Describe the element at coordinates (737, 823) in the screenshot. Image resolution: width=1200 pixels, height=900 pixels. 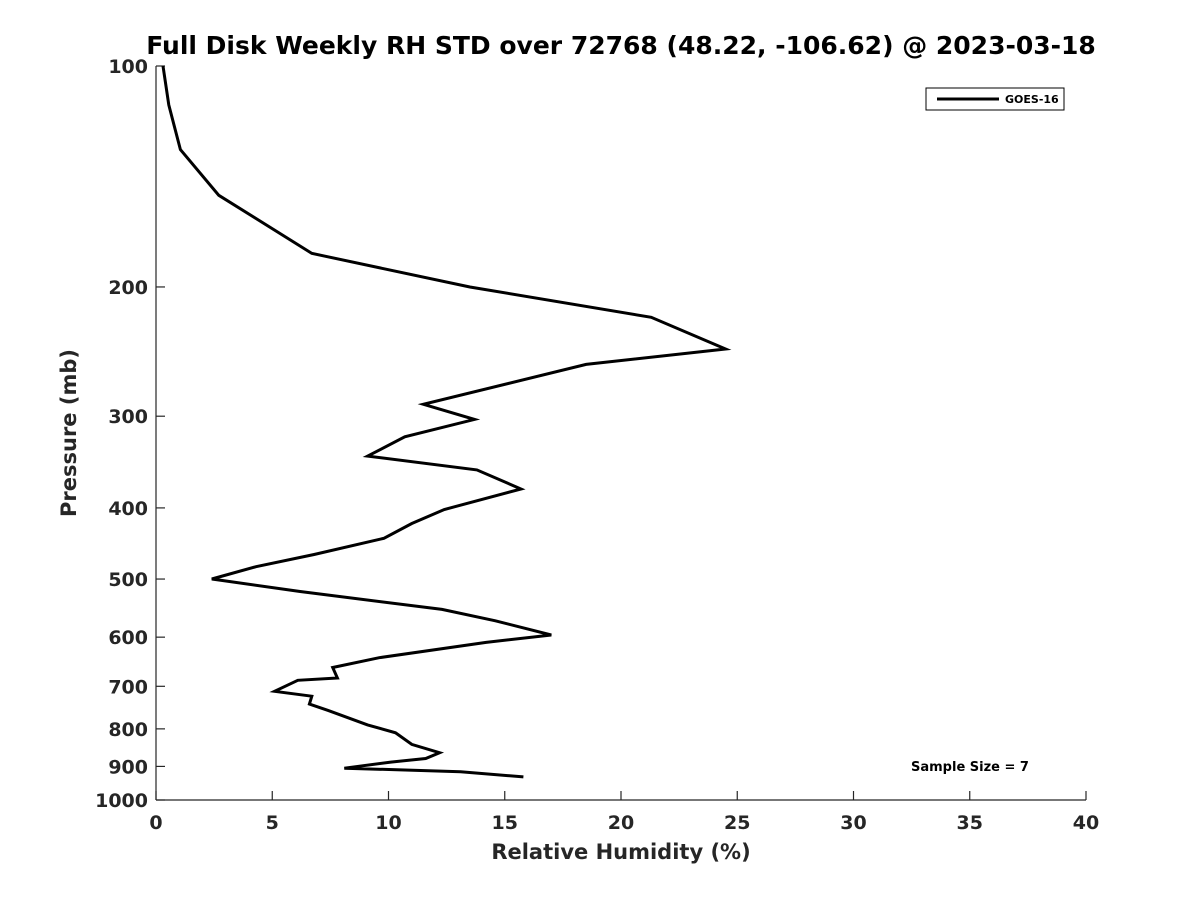
I see `x-tick-label: 25` at that location.